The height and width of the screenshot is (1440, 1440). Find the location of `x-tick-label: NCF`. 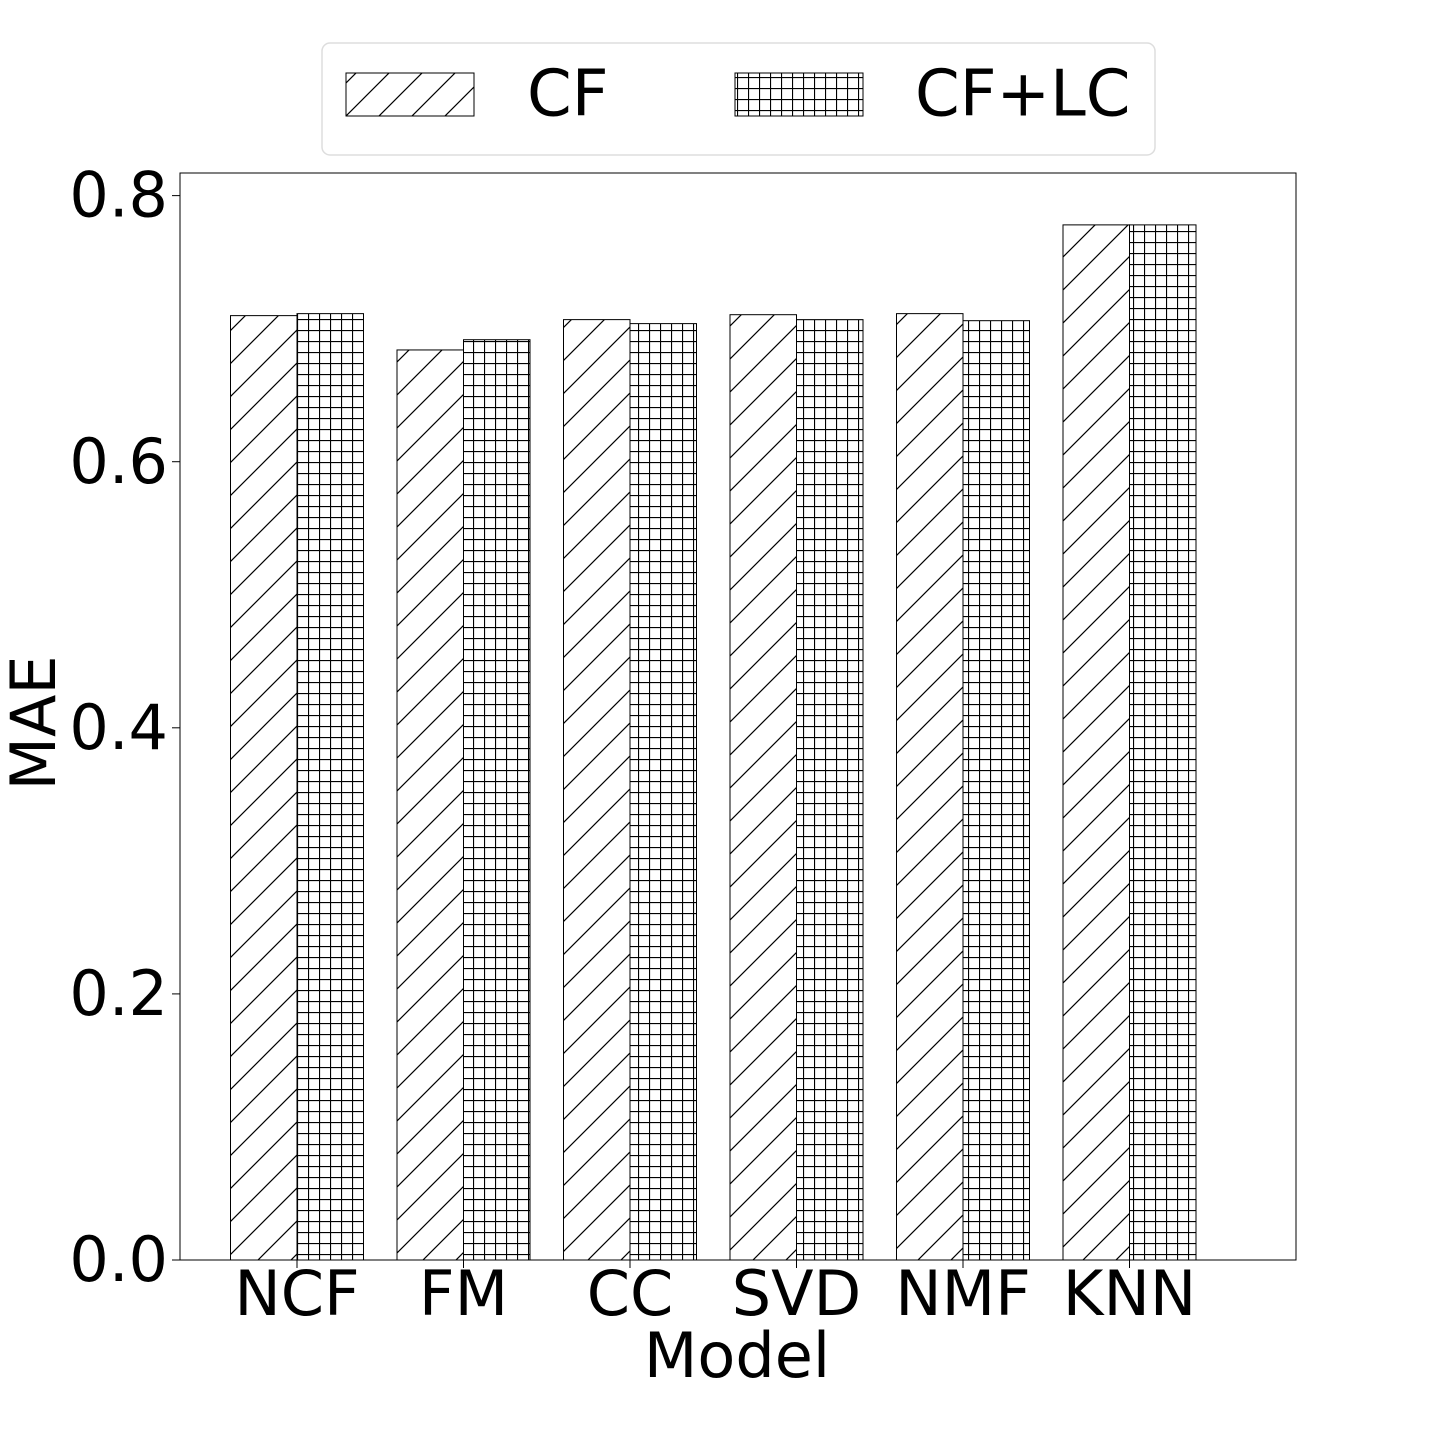

x-tick-label: NCF is located at coordinates (296, 1293).